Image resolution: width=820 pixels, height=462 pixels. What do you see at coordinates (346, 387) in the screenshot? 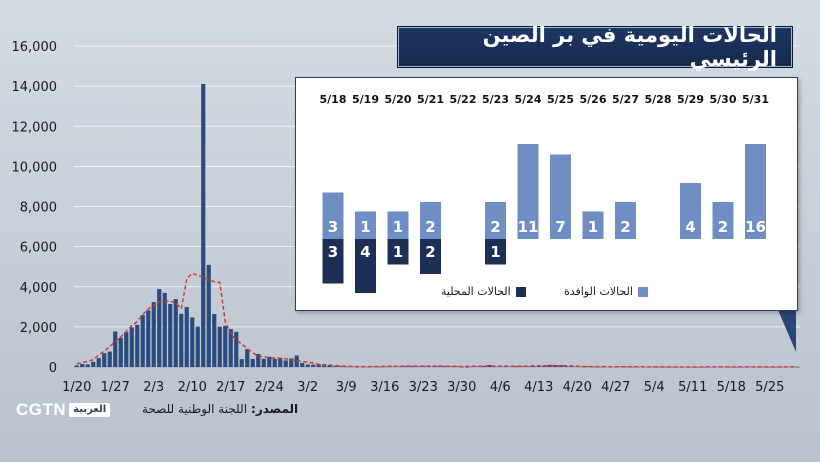
I see `x-tick-label: 3/9` at bounding box center [346, 387].